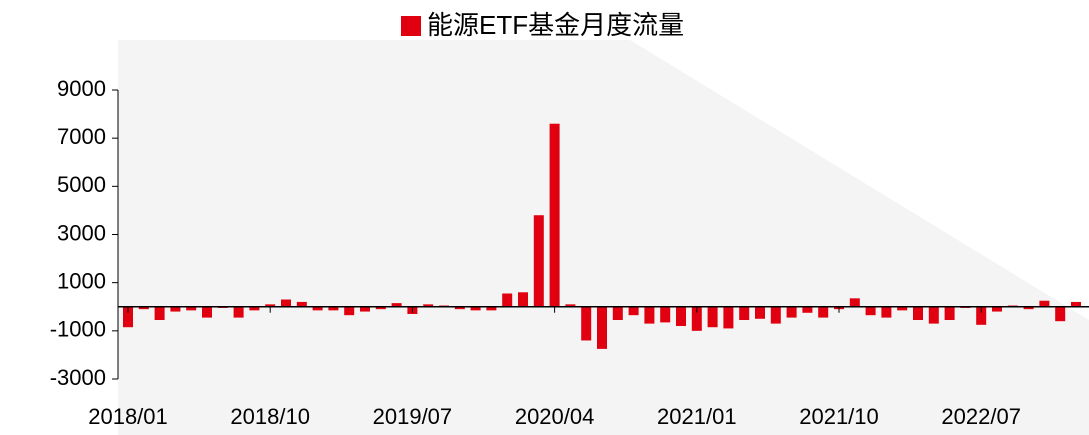 Image resolution: width=1089 pixels, height=435 pixels. Describe the element at coordinates (81, 184) in the screenshot. I see `y-tick-label: 5000` at that location.